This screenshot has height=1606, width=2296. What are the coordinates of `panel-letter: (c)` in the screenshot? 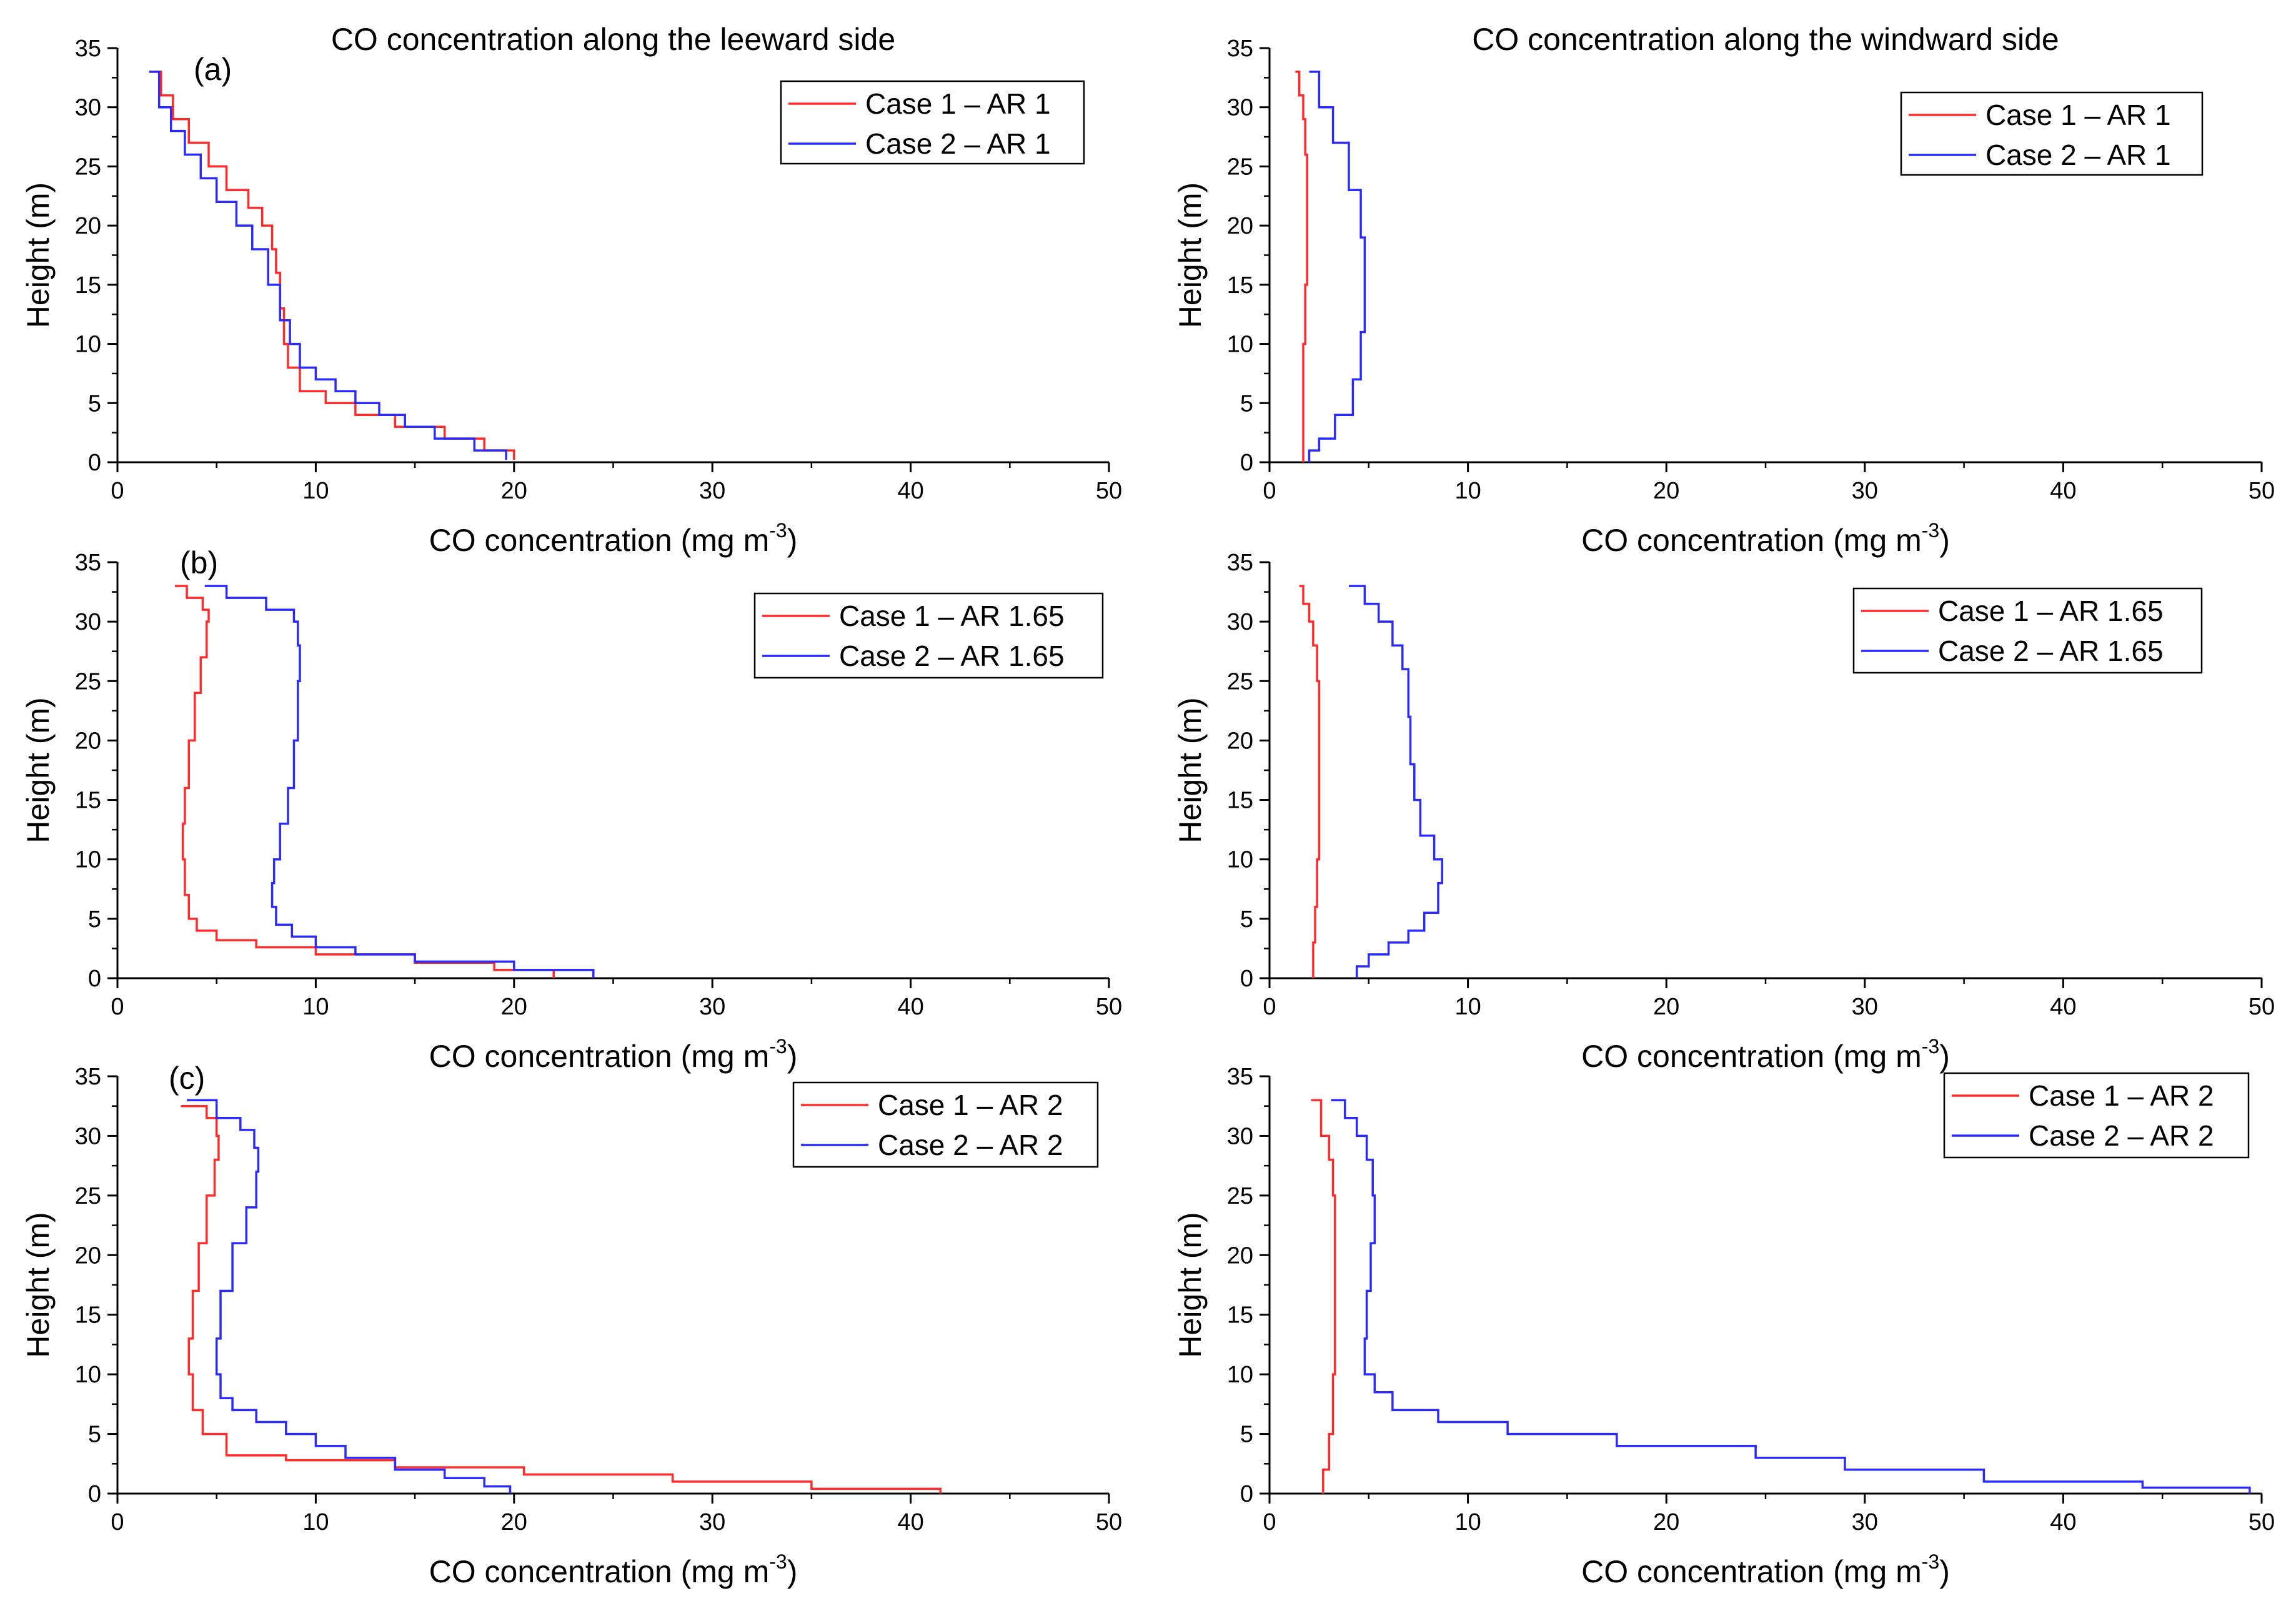 It's located at (187, 1078).